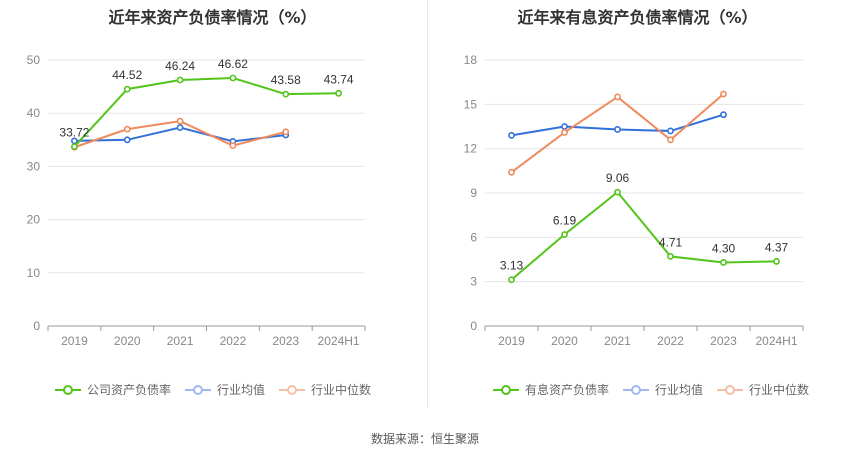  I want to click on left-data-label: 43.74, so click(339, 79).